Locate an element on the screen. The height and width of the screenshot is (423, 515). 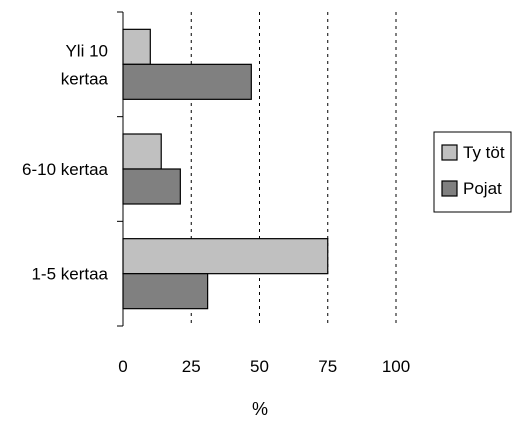
x-tick-label: 25 is located at coordinates (191, 366).